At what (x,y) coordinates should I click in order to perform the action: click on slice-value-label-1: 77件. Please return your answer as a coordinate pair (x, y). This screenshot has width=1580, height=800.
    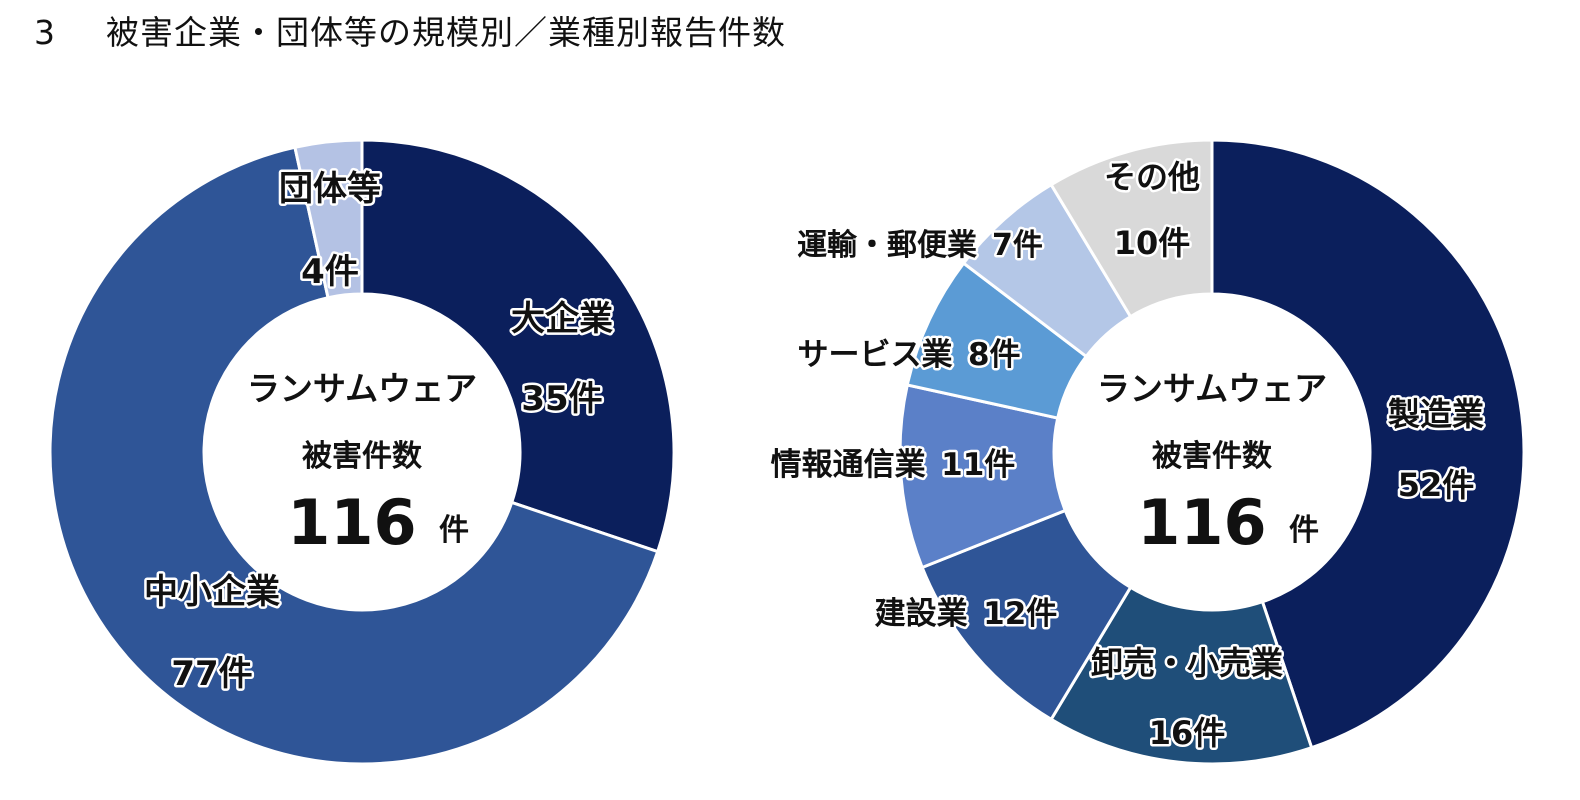
    Looking at the image, I should click on (211, 674).